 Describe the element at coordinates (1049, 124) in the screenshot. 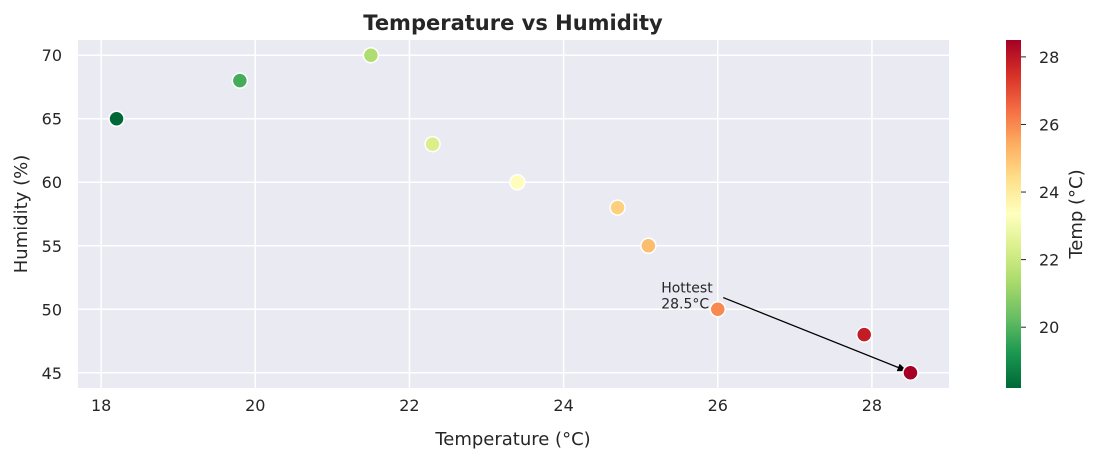

I see `colorbar-tick-label: 26` at that location.